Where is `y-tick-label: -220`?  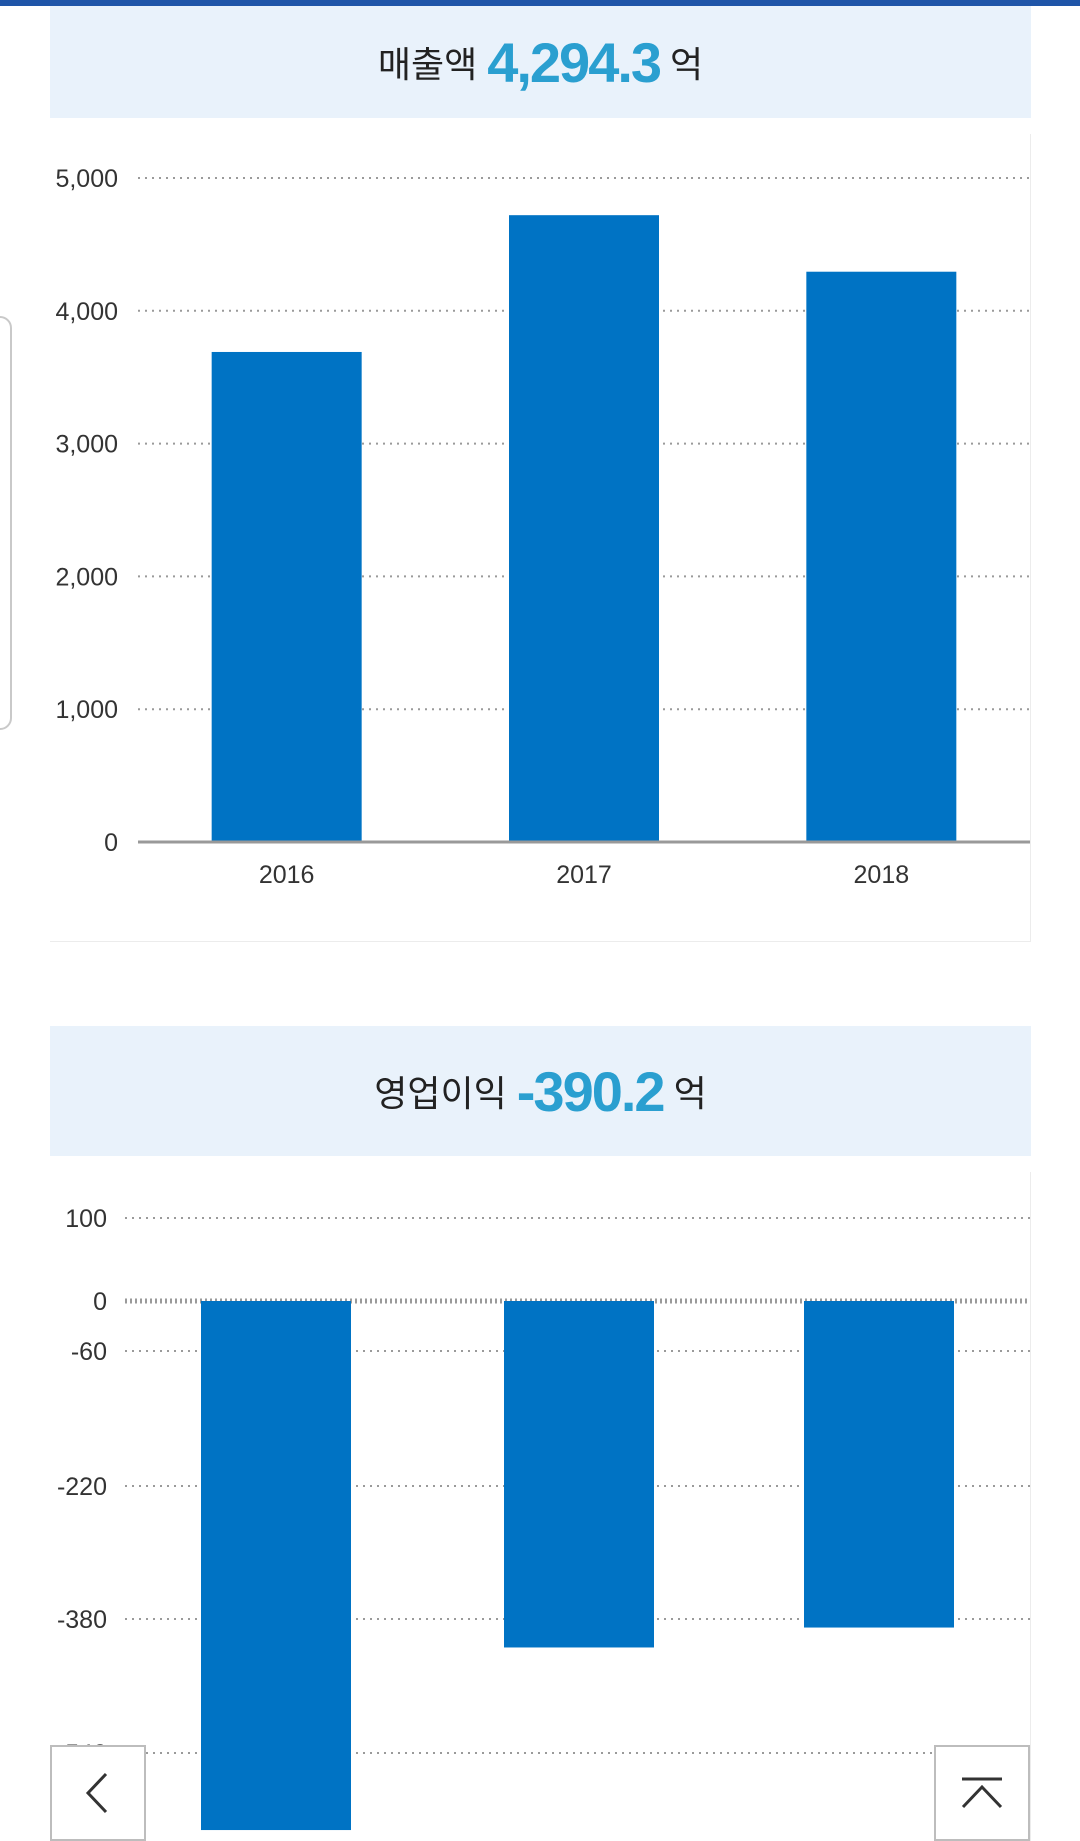
y-tick-label: -220 is located at coordinates (82, 1487).